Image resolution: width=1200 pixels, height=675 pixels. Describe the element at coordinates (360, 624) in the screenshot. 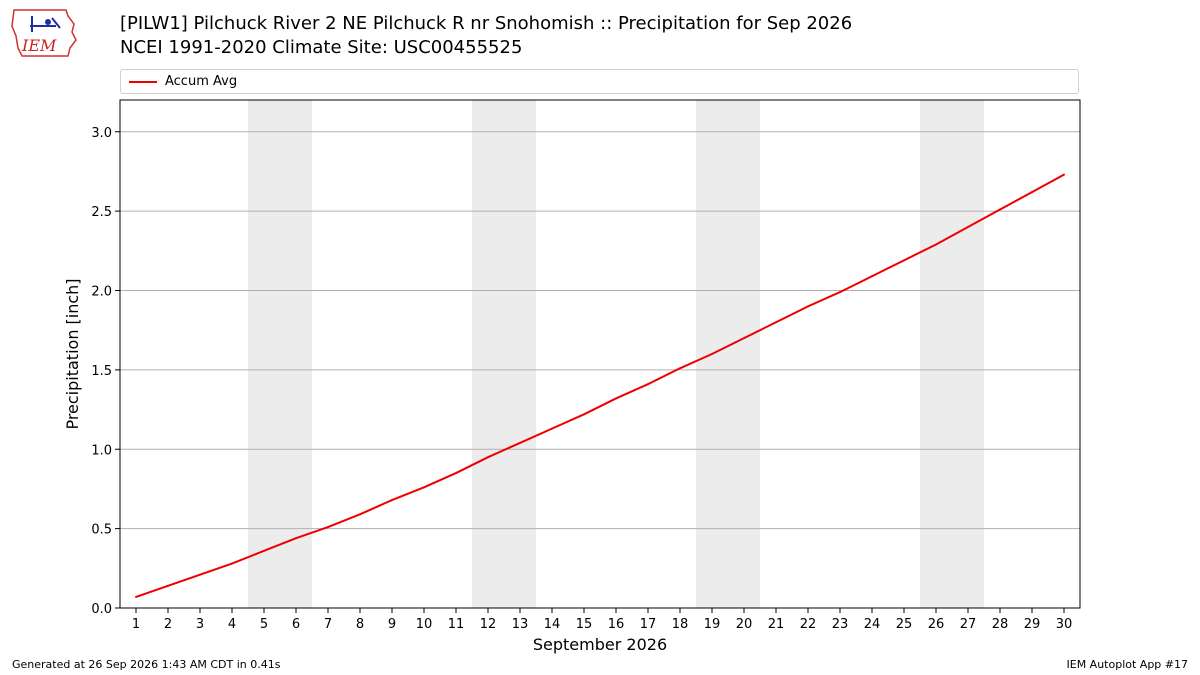

I see `x-tick-label-8: 8` at that location.